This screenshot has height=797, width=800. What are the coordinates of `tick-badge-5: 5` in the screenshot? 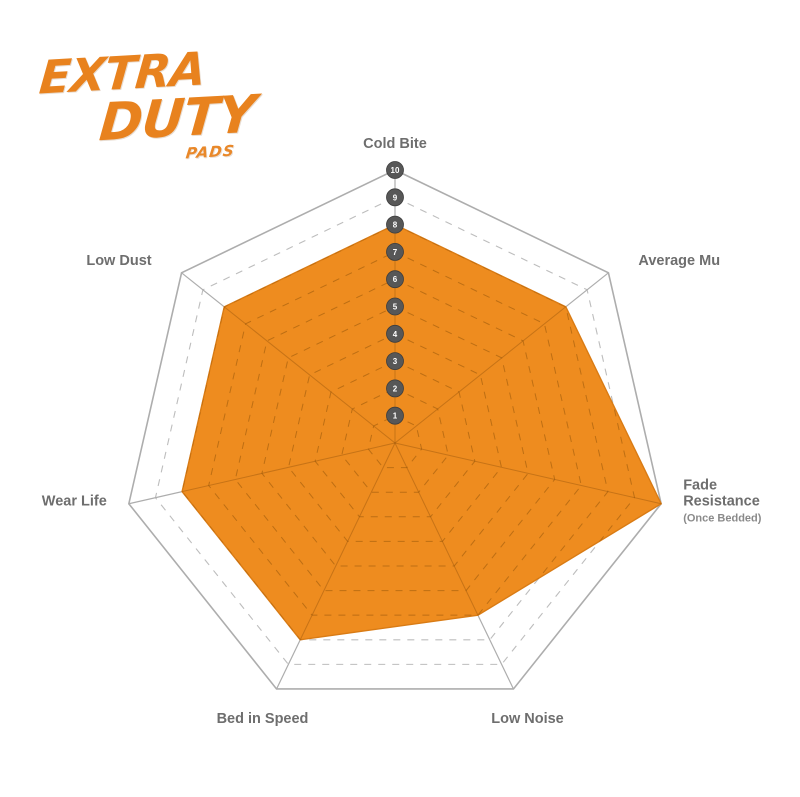 It's located at (395, 306).